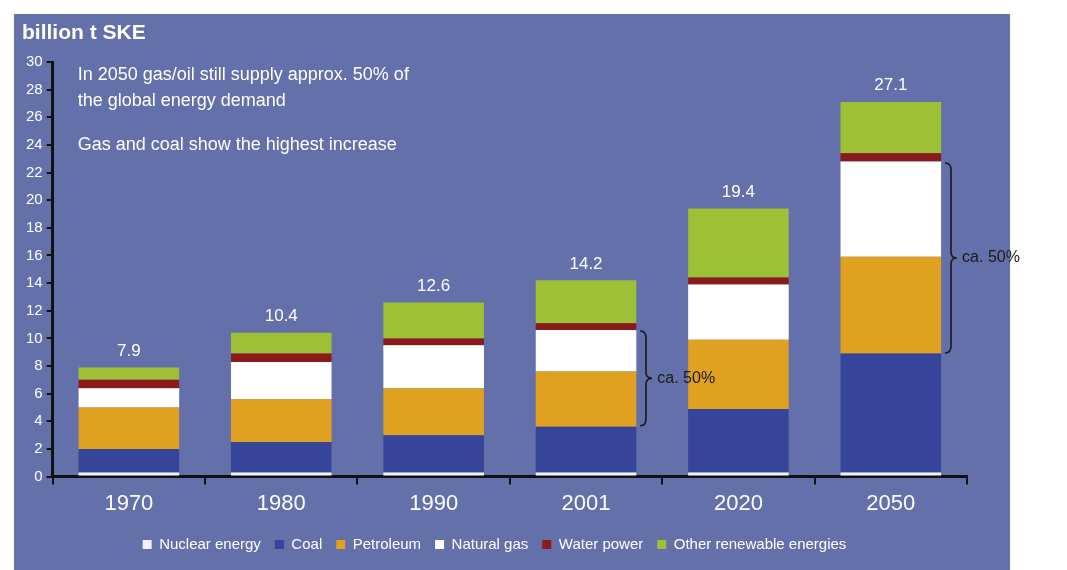  Describe the element at coordinates (34, 337) in the screenshot. I see `y-tick-label: 10` at that location.